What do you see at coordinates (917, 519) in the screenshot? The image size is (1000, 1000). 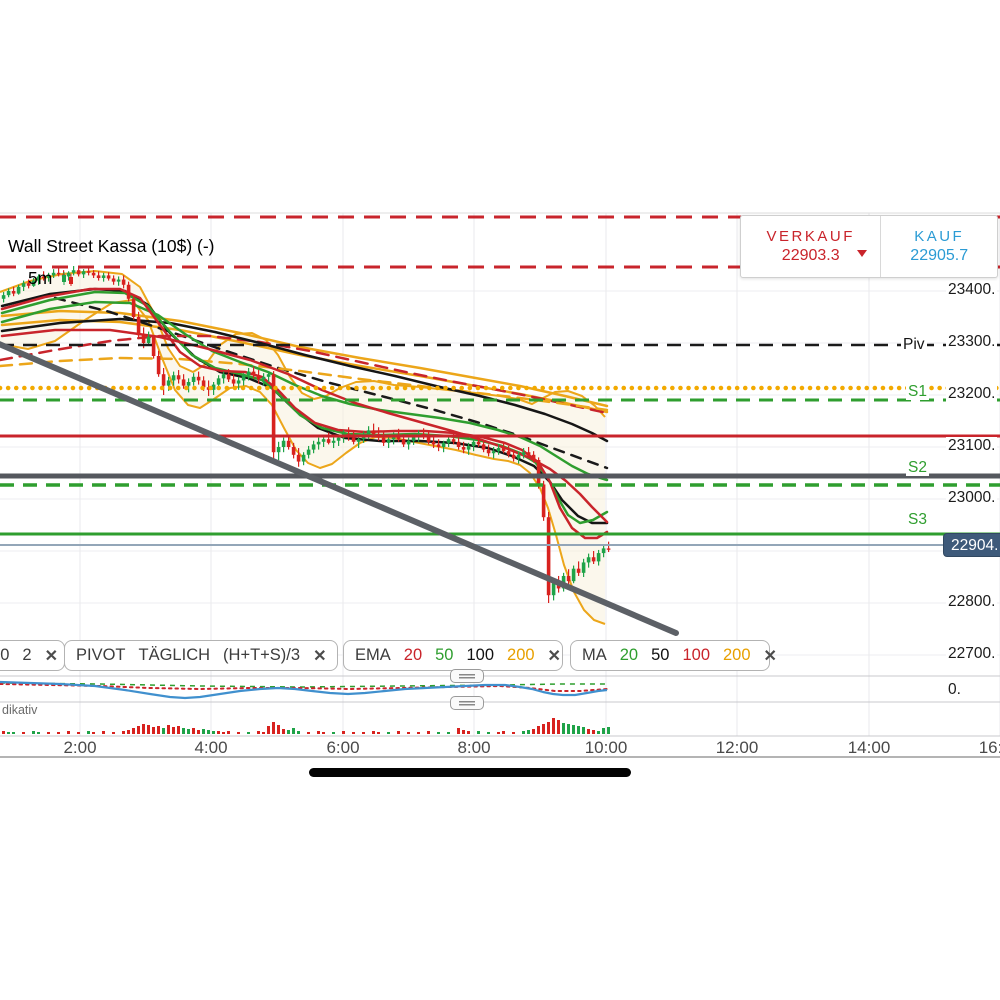 I see `pivot-level-label-s3: S3` at bounding box center [917, 519].